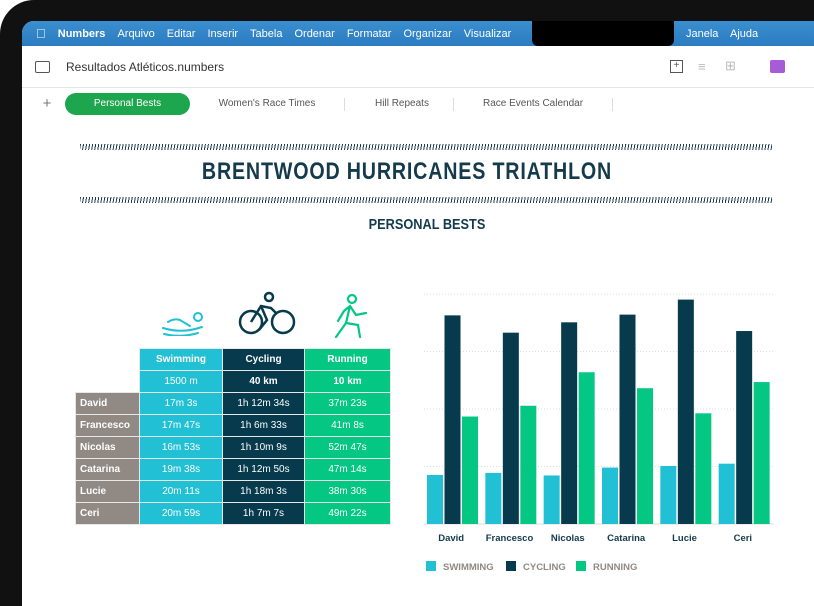 Image resolution: width=814 pixels, height=606 pixels. What do you see at coordinates (364, 33) in the screenshot?
I see `menu-formatar: Formatar` at bounding box center [364, 33].